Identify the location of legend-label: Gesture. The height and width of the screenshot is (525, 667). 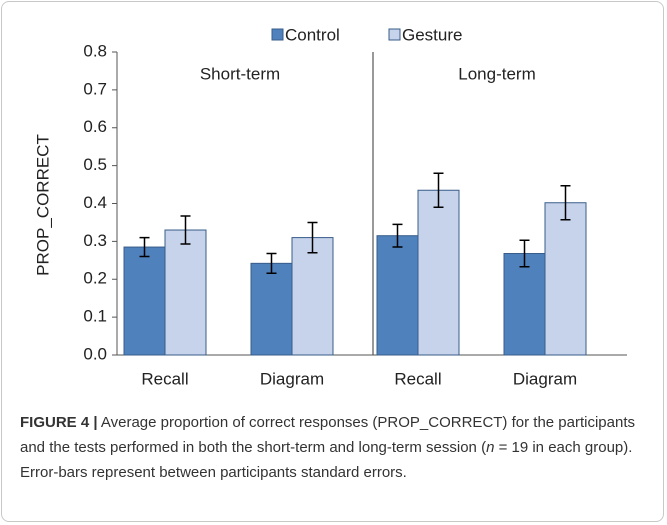
(432, 34).